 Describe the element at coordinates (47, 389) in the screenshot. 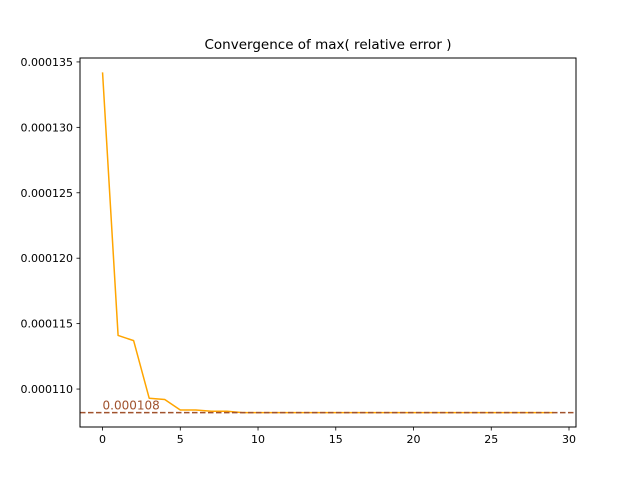

I see `y-tick-label: 0.000110` at that location.